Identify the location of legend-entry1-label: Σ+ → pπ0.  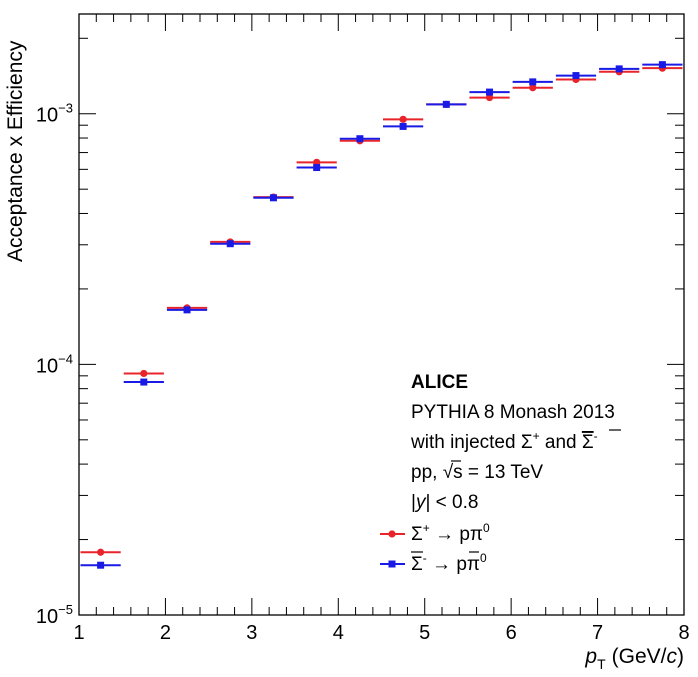
(450, 533).